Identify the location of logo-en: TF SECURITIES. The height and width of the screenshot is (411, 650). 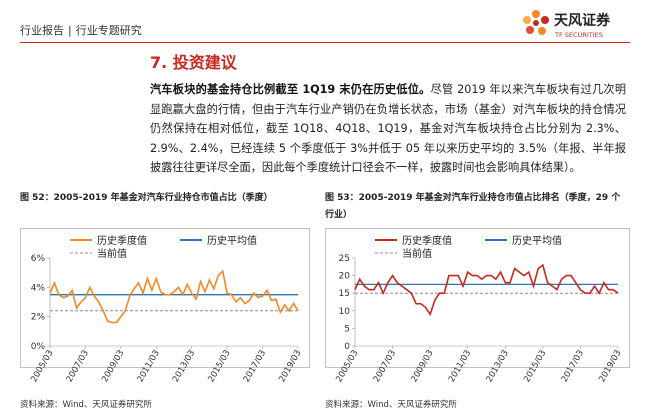
(578, 35).